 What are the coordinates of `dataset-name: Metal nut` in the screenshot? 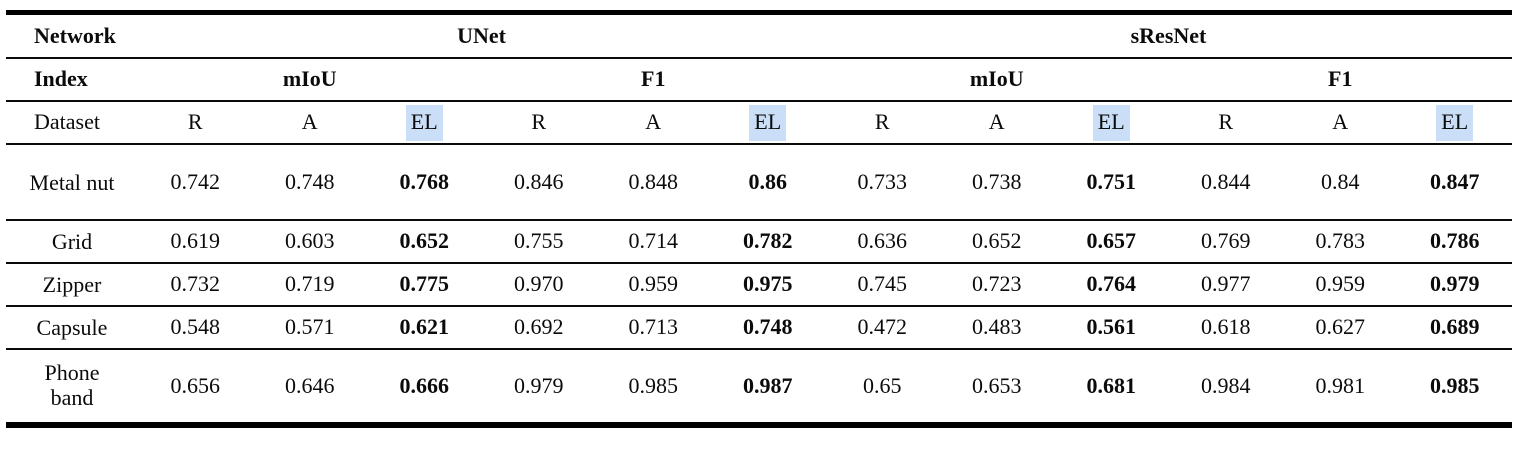 It's located at (72, 182).